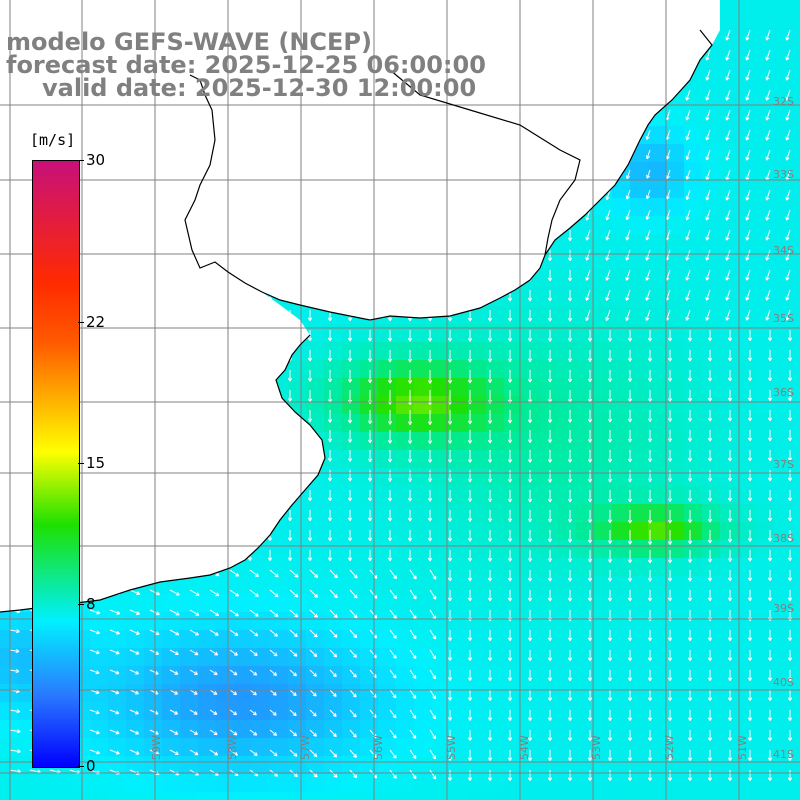 This screenshot has width=800, height=800. Describe the element at coordinates (96, 160) in the screenshot. I see `colorbar-tick-label: 30` at that location.